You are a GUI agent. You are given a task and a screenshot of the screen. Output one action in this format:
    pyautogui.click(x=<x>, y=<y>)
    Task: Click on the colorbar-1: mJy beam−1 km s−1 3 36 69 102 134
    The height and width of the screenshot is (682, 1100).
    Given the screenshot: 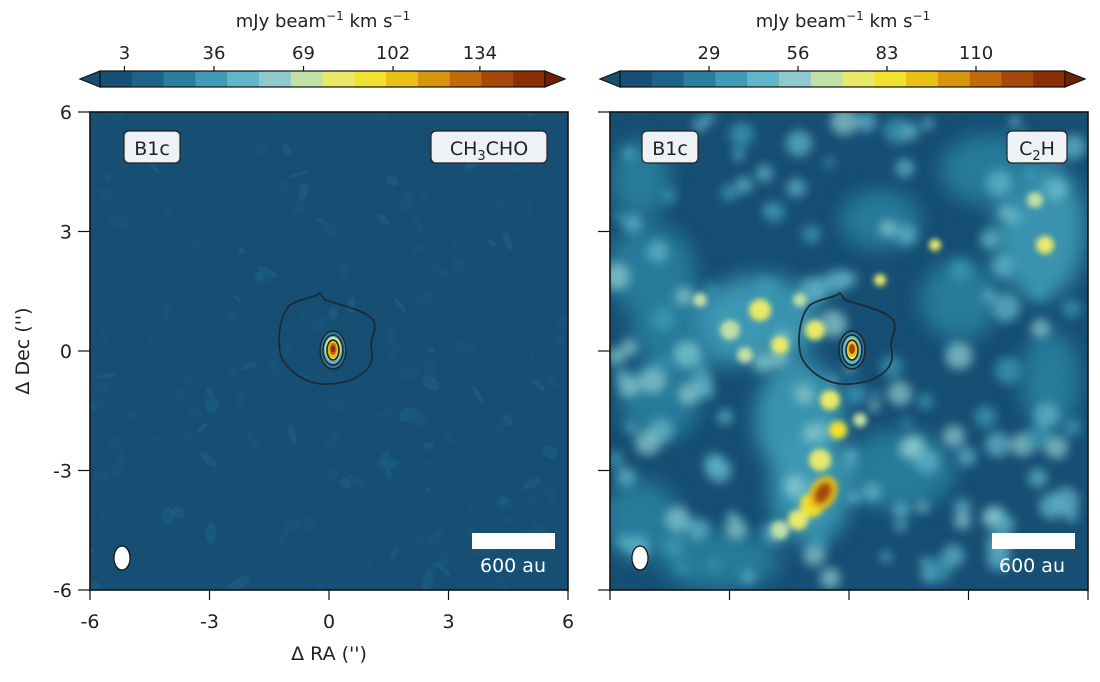 What is the action you would take?
    pyautogui.click(x=322, y=48)
    